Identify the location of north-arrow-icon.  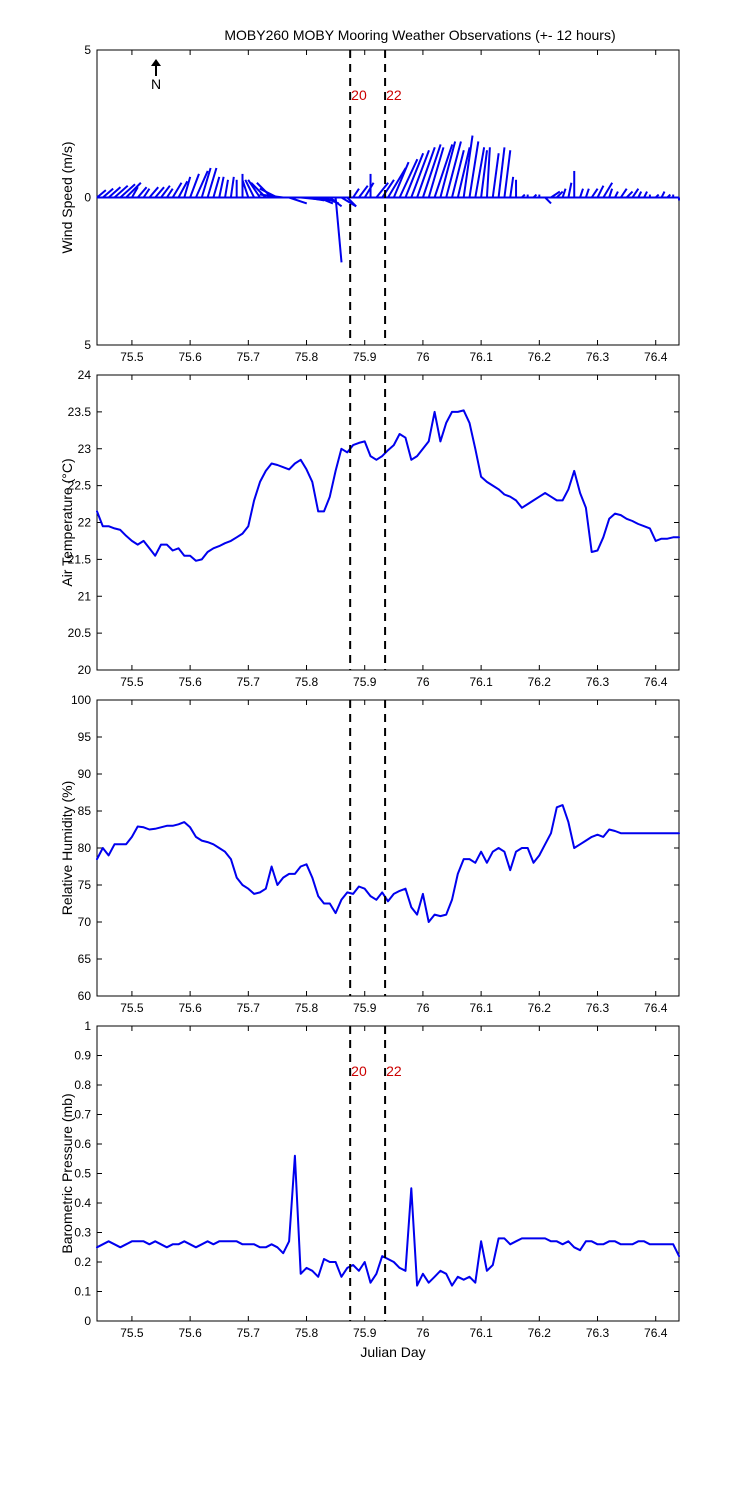
(156, 62).